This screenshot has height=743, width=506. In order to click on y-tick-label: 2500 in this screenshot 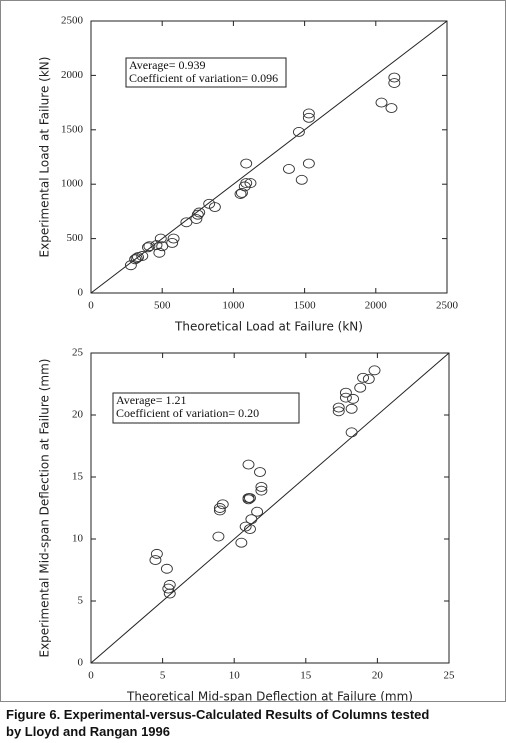, I will do `click(72, 21)`.